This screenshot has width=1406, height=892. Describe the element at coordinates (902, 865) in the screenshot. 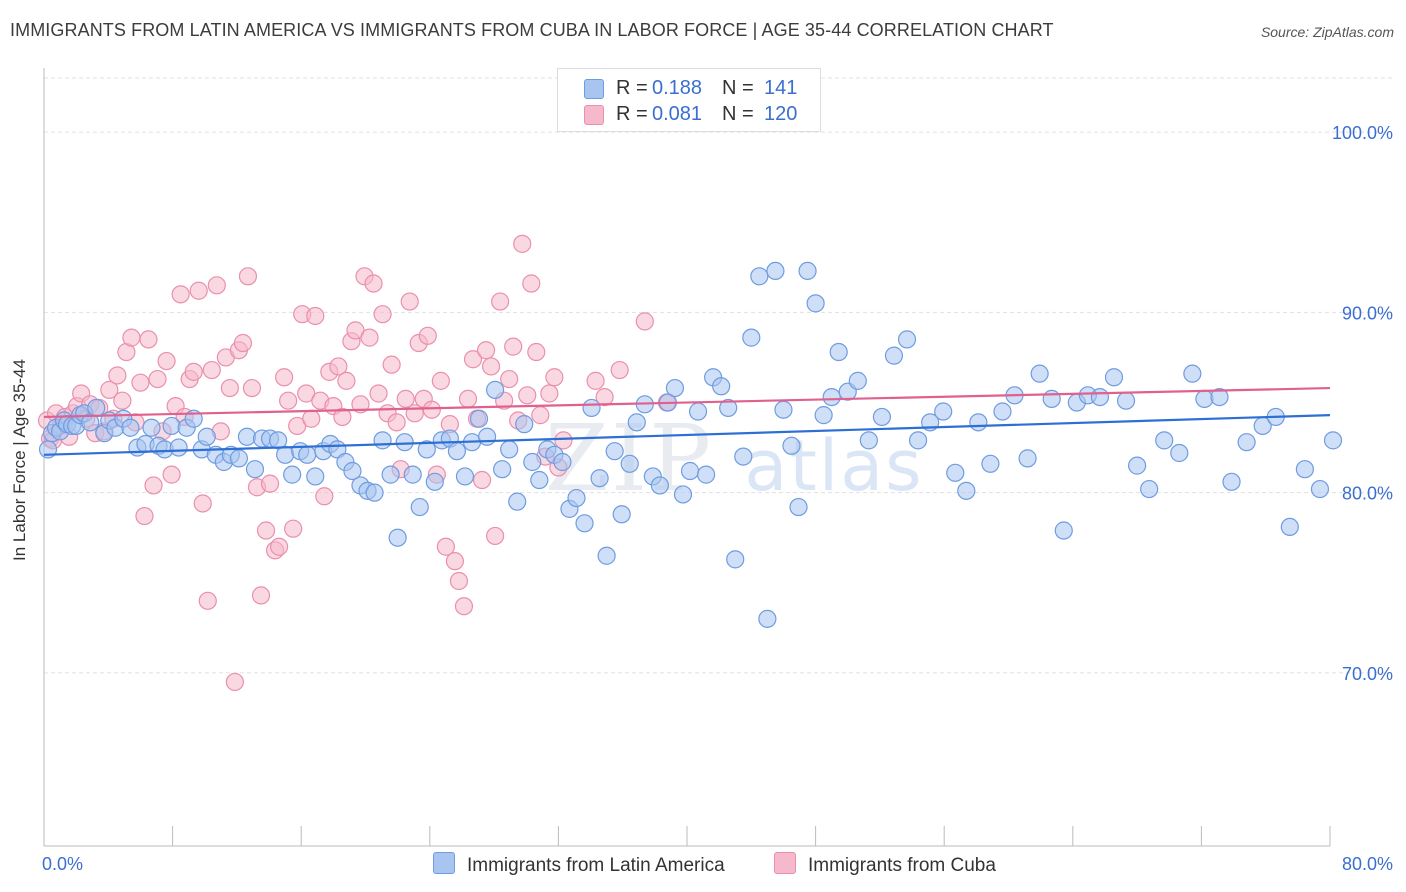

I see `bottom-legend-label: Immigrants from Cuba` at that location.